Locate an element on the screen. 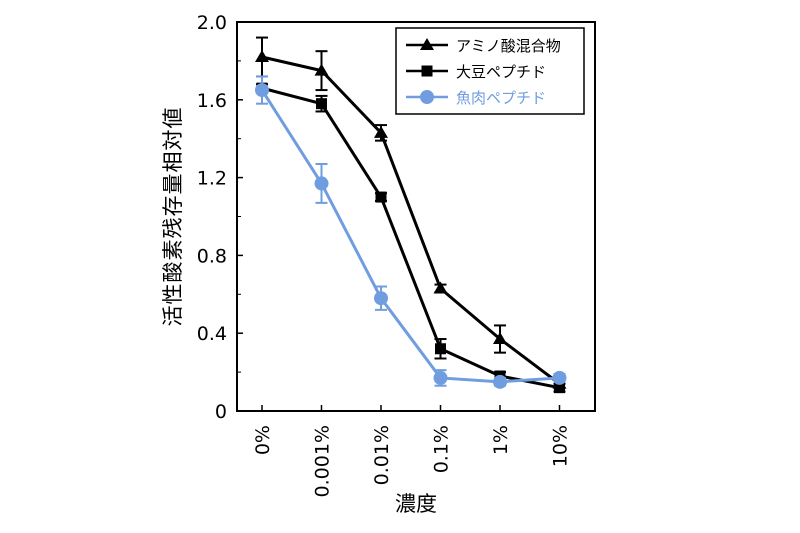 The image size is (800, 533). x-tick-label: 10% is located at coordinates (561, 446).